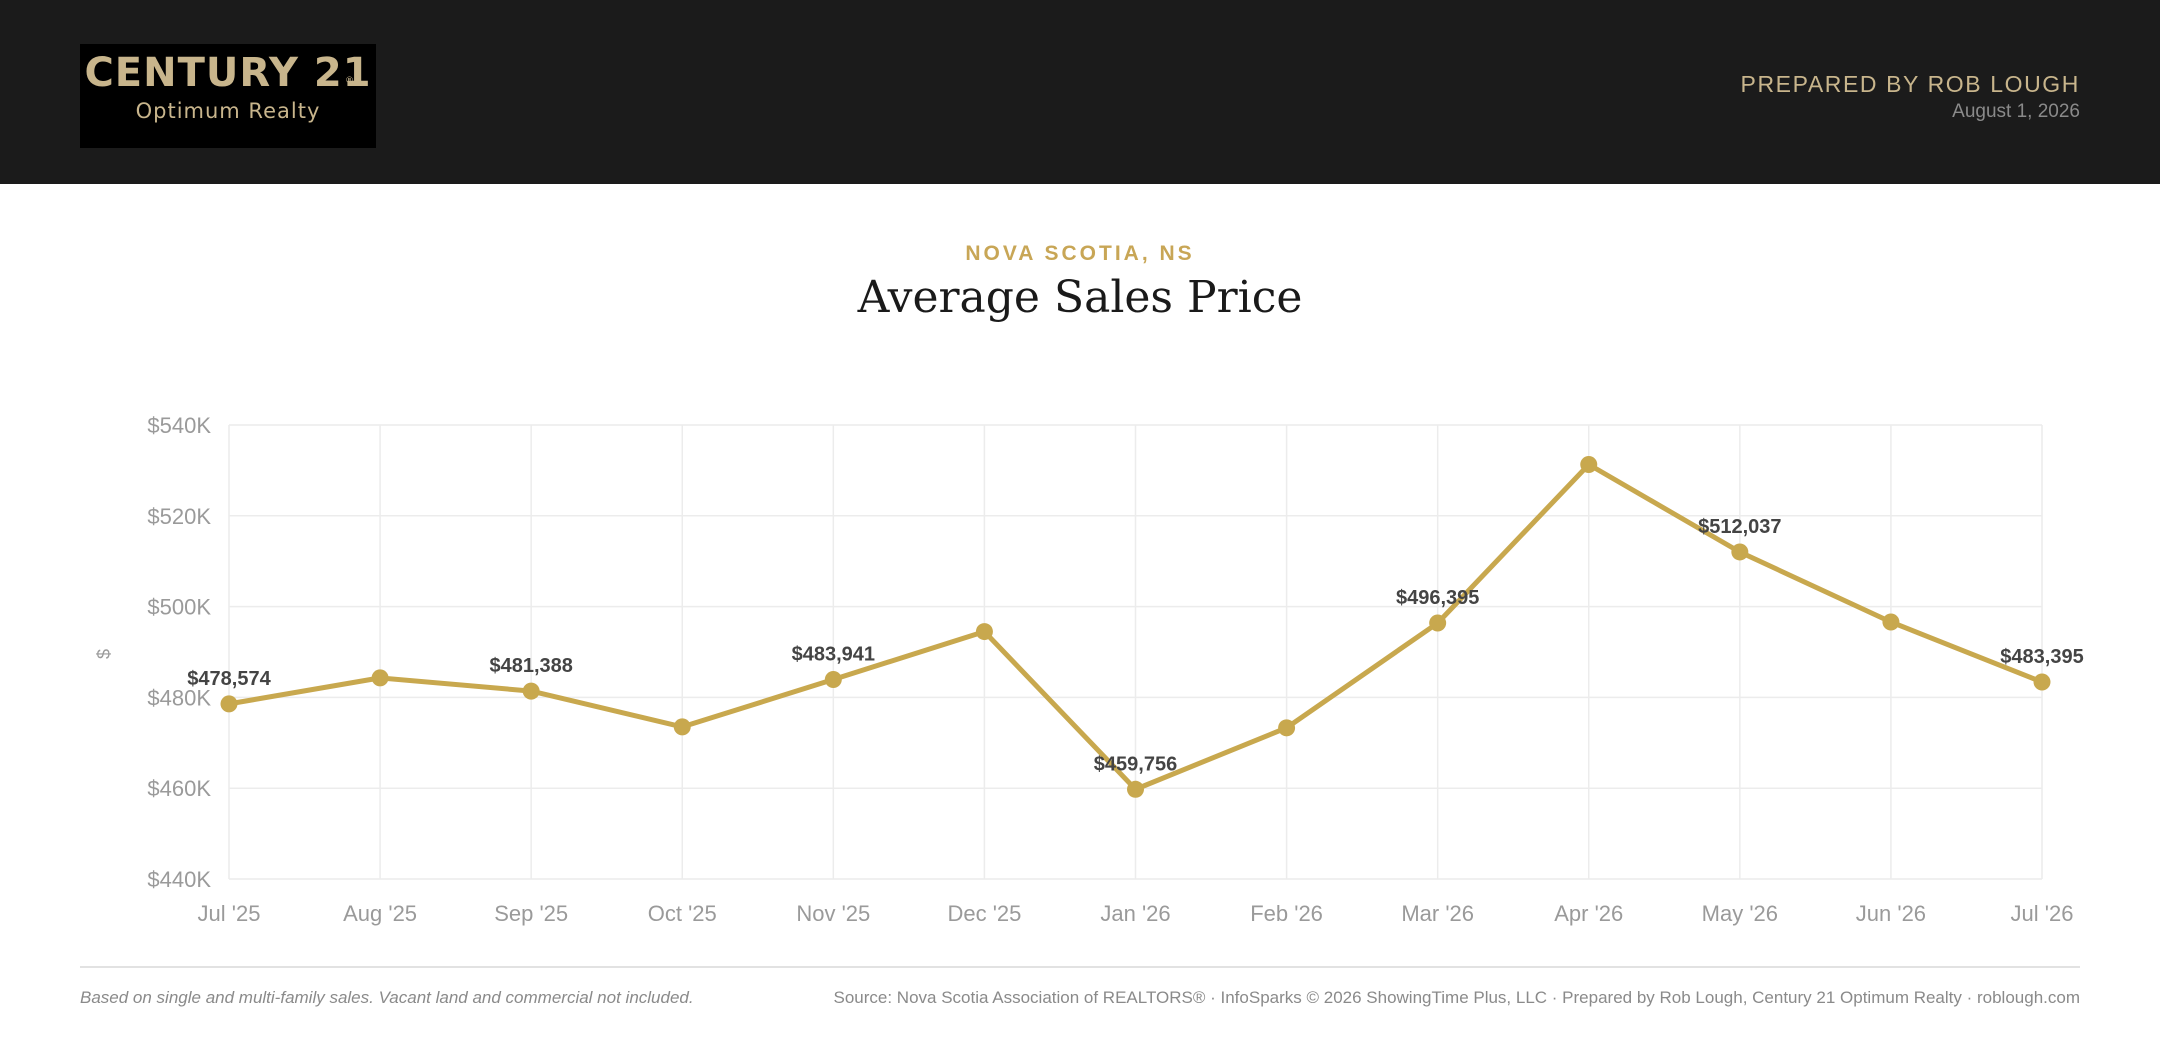 The height and width of the screenshot is (1048, 2160). Describe the element at coordinates (1135, 764) in the screenshot. I see `data-label: $459,756` at that location.